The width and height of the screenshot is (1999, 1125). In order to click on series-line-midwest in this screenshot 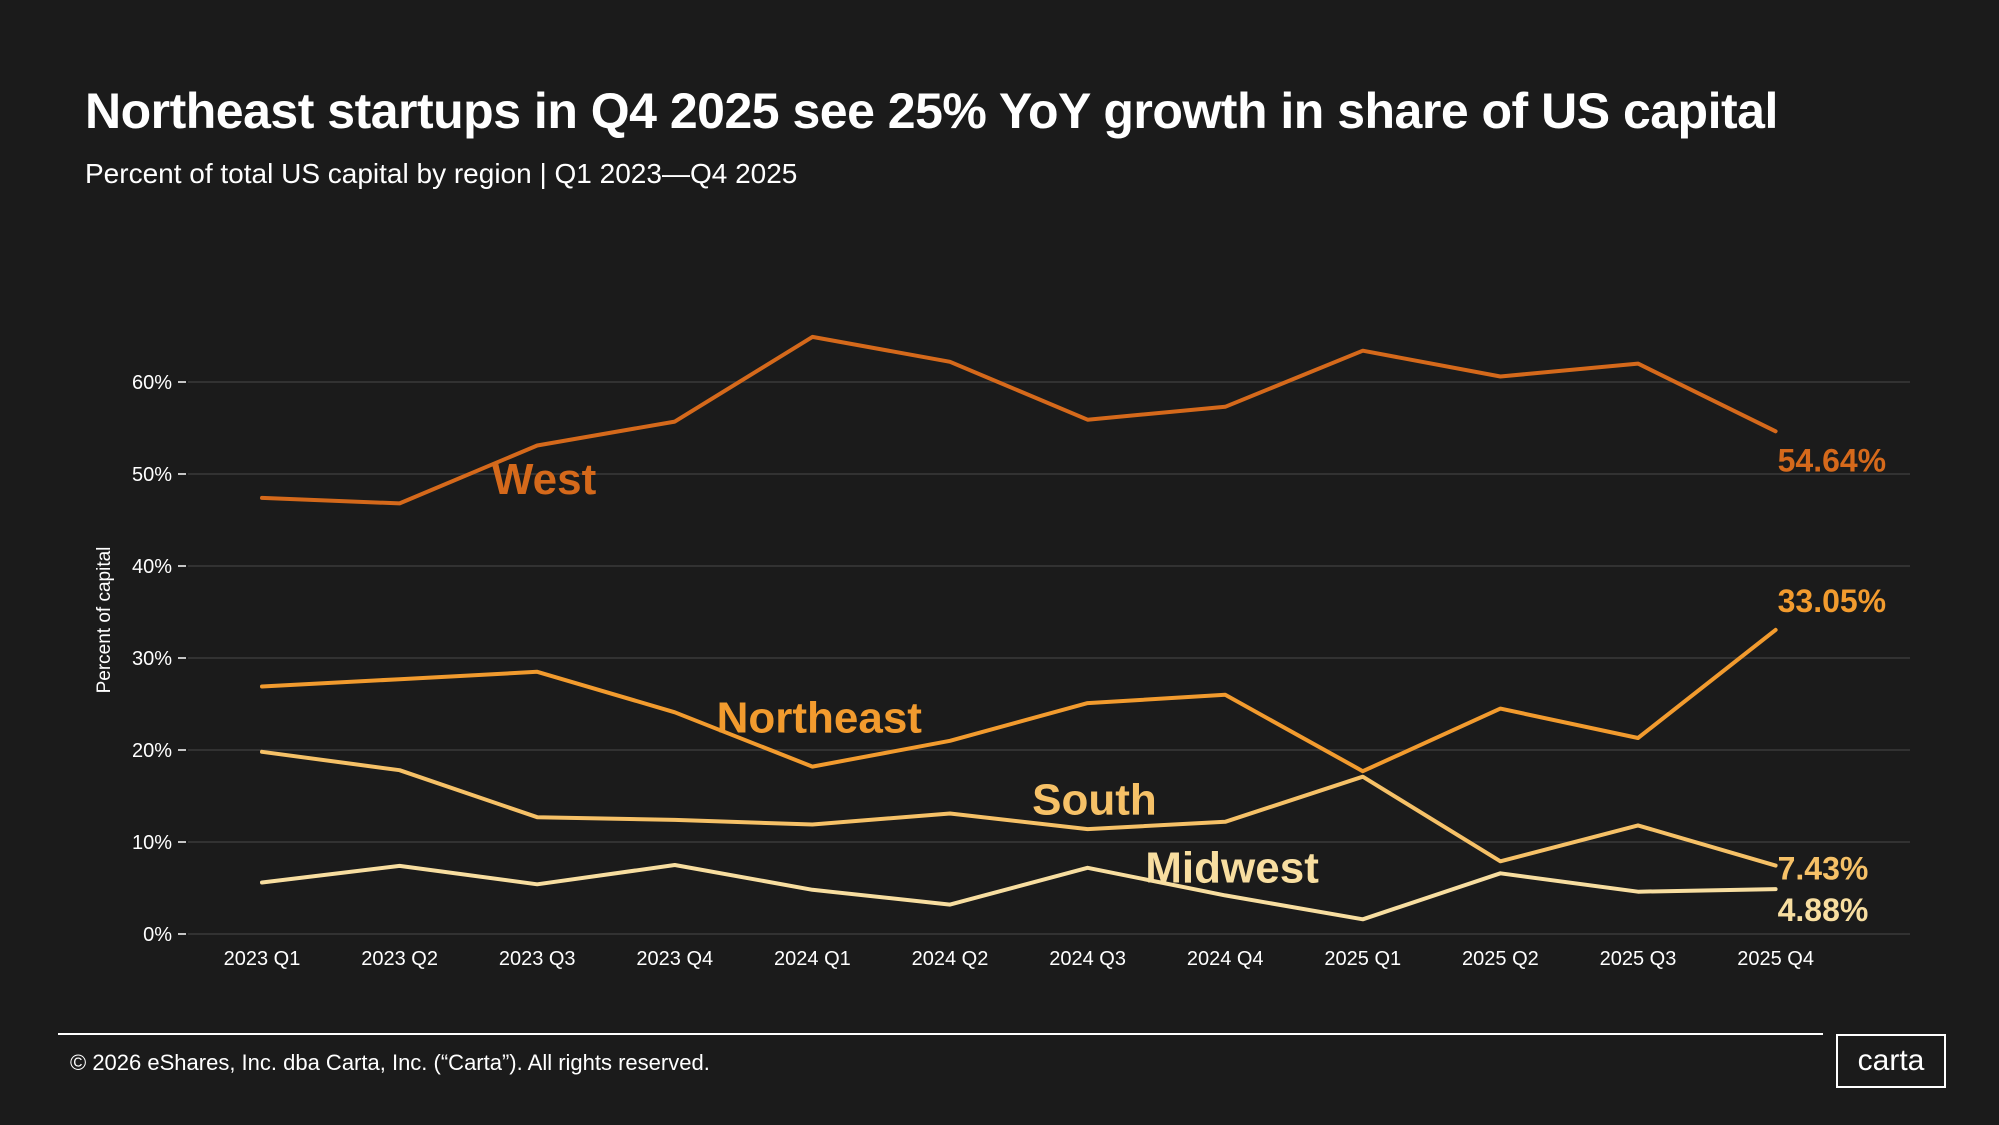, I will do `click(1019, 892)`.